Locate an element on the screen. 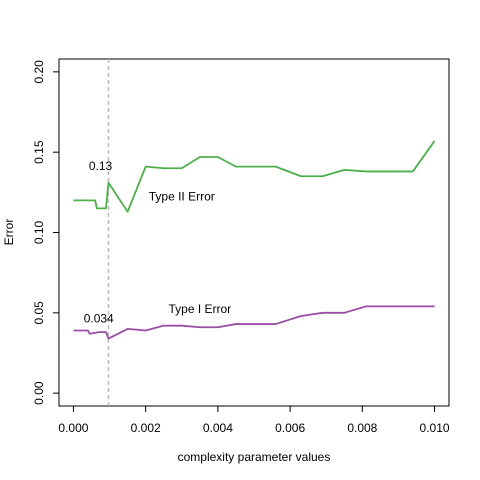 Image resolution: width=480 pixels, height=480 pixels. x-tick-label: 0.006 is located at coordinates (290, 428).